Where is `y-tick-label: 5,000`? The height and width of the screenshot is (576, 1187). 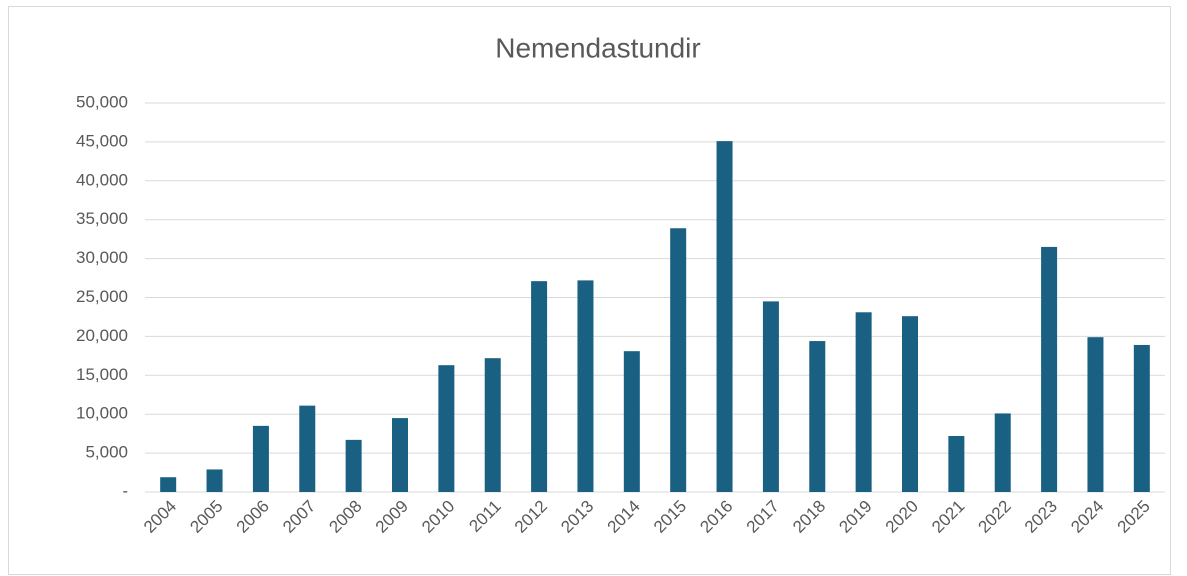
y-tick-label: 5,000 is located at coordinates (106, 452).